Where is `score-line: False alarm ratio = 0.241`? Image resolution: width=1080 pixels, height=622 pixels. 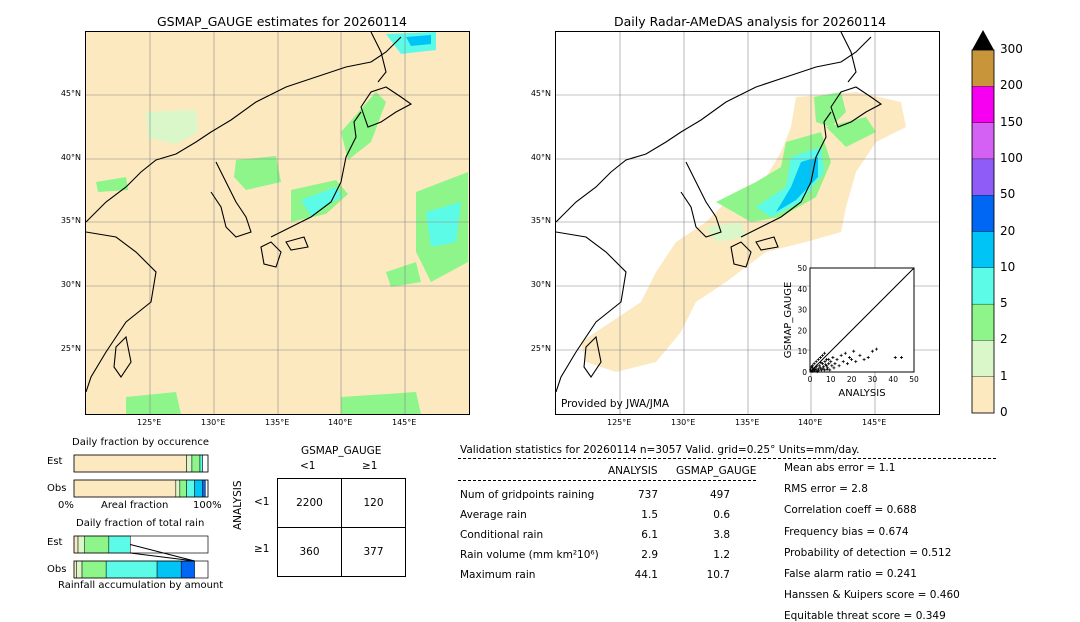 score-line: False alarm ratio = 0.241 is located at coordinates (850, 574).